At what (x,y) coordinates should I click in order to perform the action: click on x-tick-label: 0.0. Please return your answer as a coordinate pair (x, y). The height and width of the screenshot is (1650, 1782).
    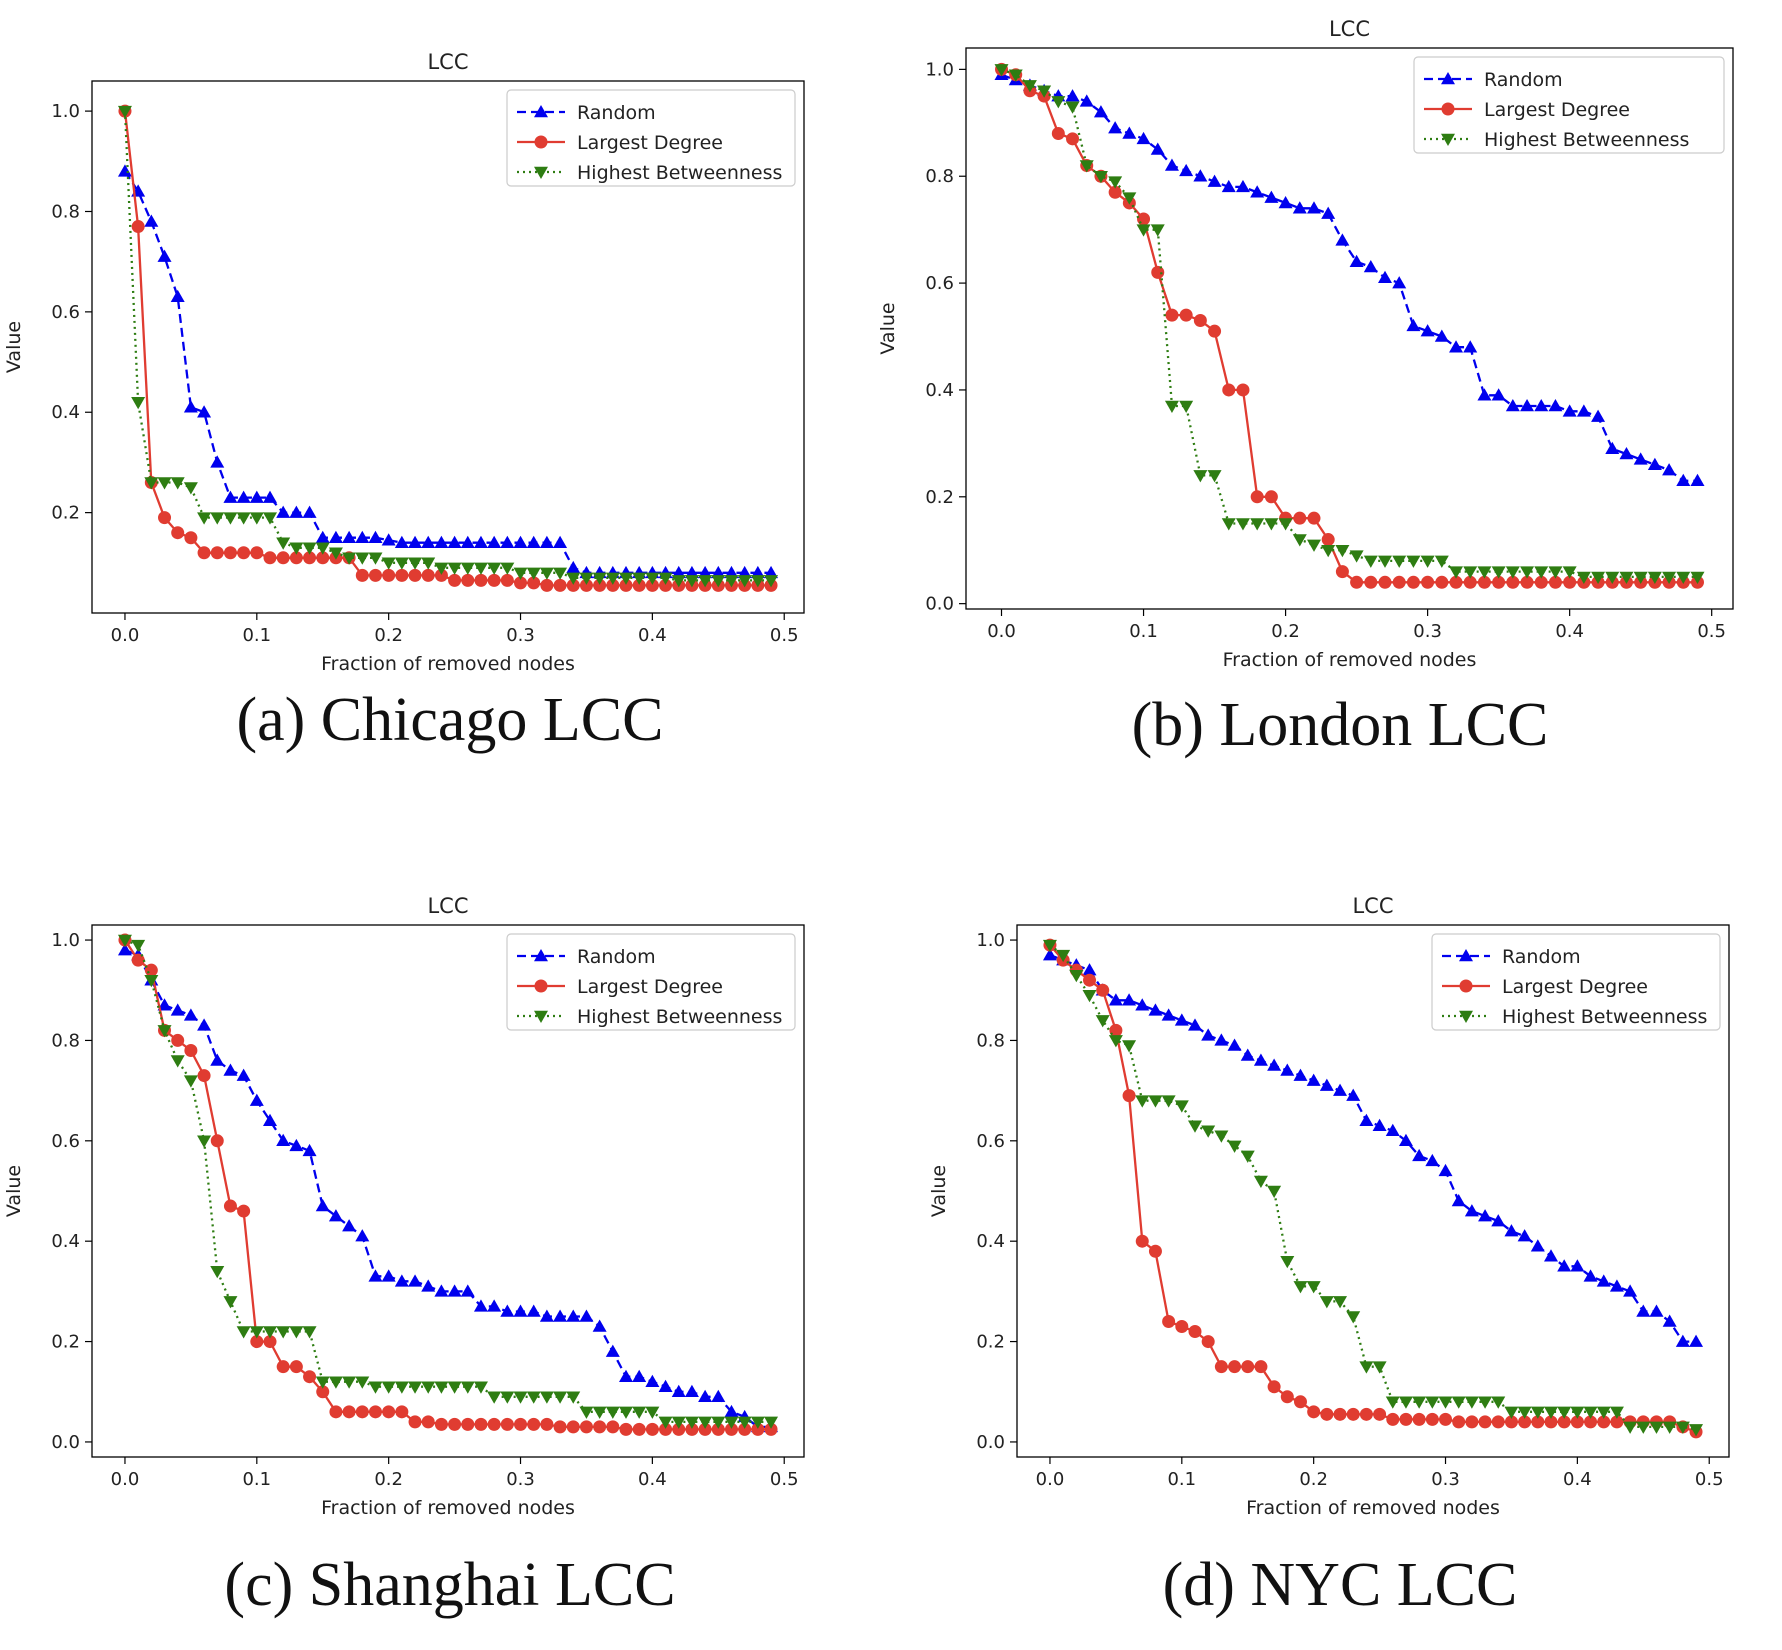
    Looking at the image, I should click on (125, 1479).